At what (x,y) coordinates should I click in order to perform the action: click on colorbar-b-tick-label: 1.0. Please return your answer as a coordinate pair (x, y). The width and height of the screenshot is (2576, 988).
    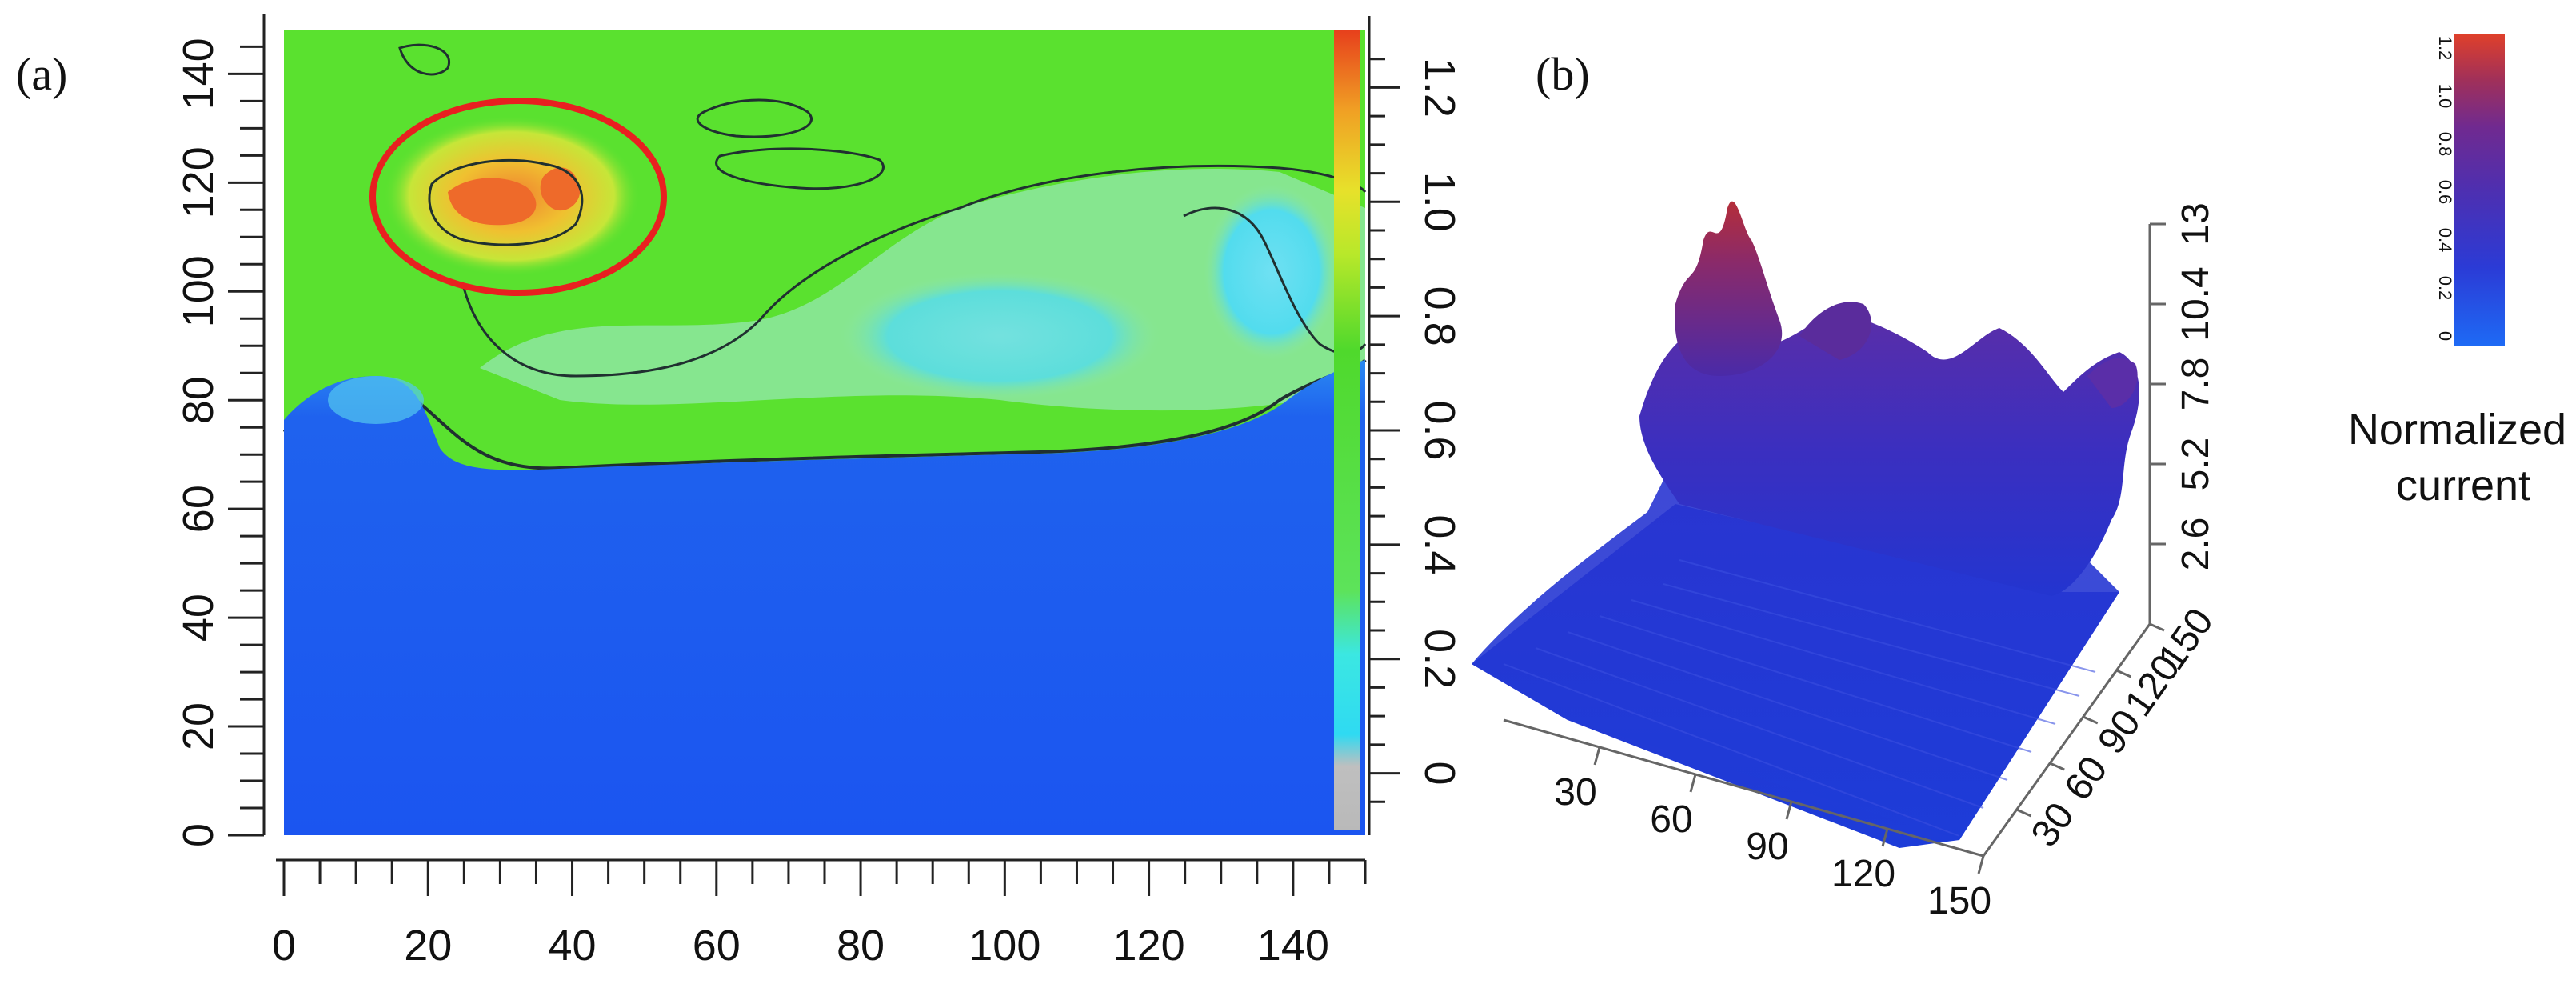
    Looking at the image, I should click on (2445, 96).